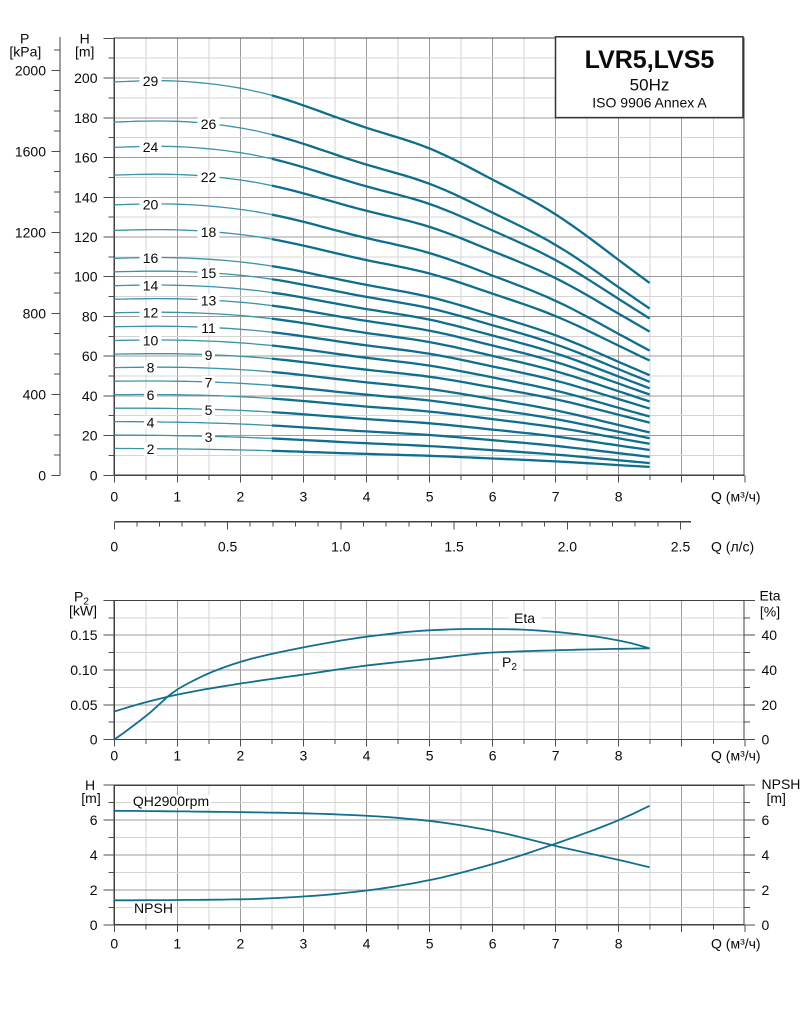 This screenshot has width=809, height=1031. Describe the element at coordinates (209, 124) in the screenshot. I see `svg-text: 26` at that location.